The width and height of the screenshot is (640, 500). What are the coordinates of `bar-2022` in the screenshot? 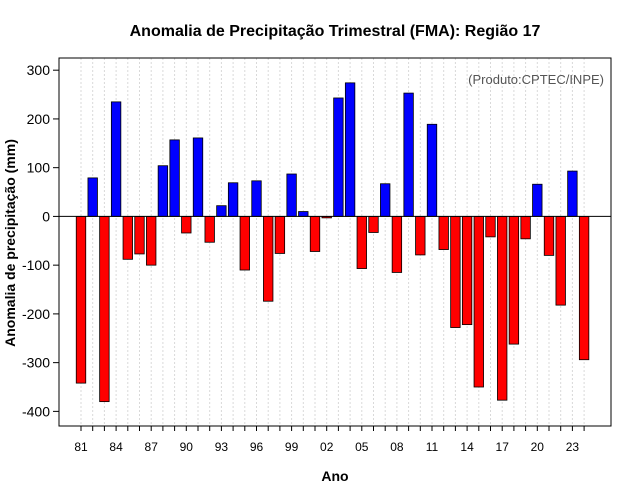 It's located at (560, 261).